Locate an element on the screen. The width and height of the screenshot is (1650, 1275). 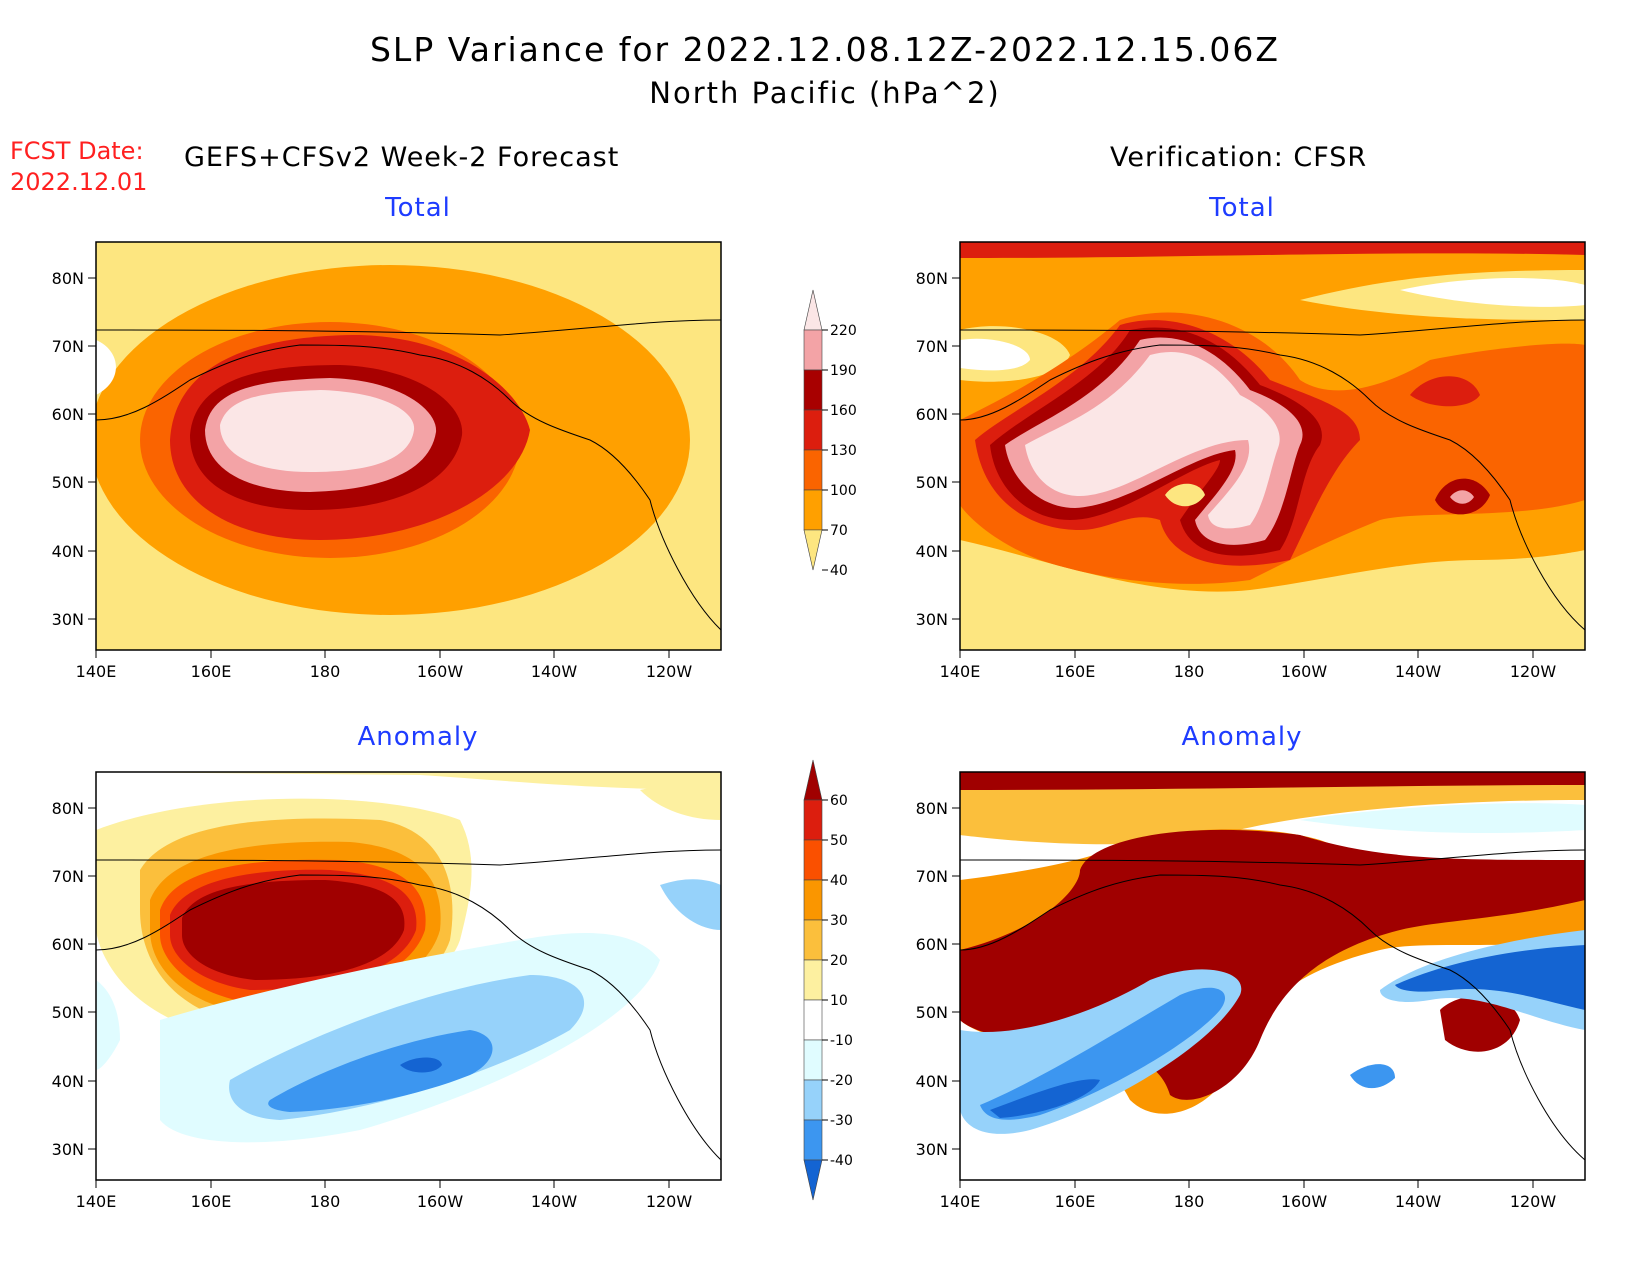
lat-tick-label-forecast-total: 60N is located at coordinates (68, 414).